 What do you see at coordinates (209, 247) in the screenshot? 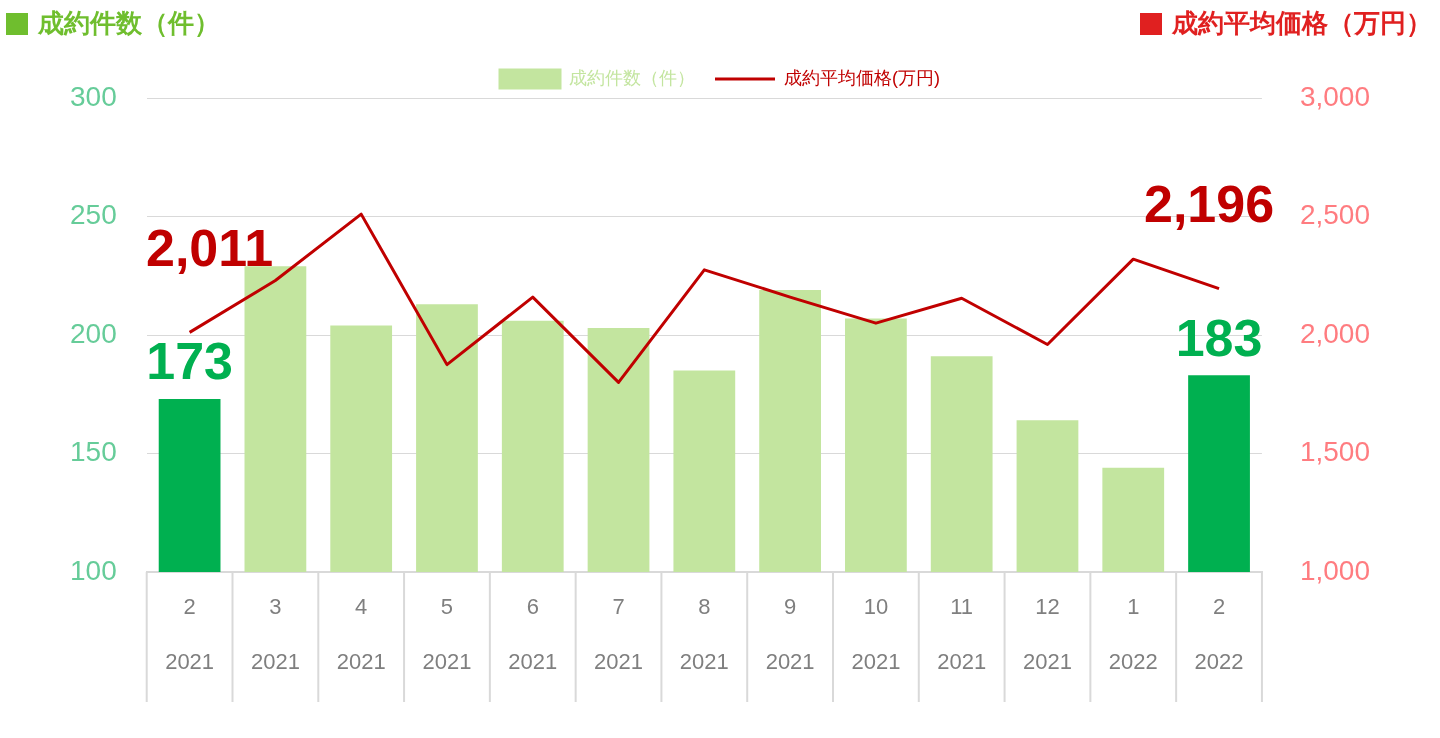
I see `data-label: 2,011` at bounding box center [209, 247].